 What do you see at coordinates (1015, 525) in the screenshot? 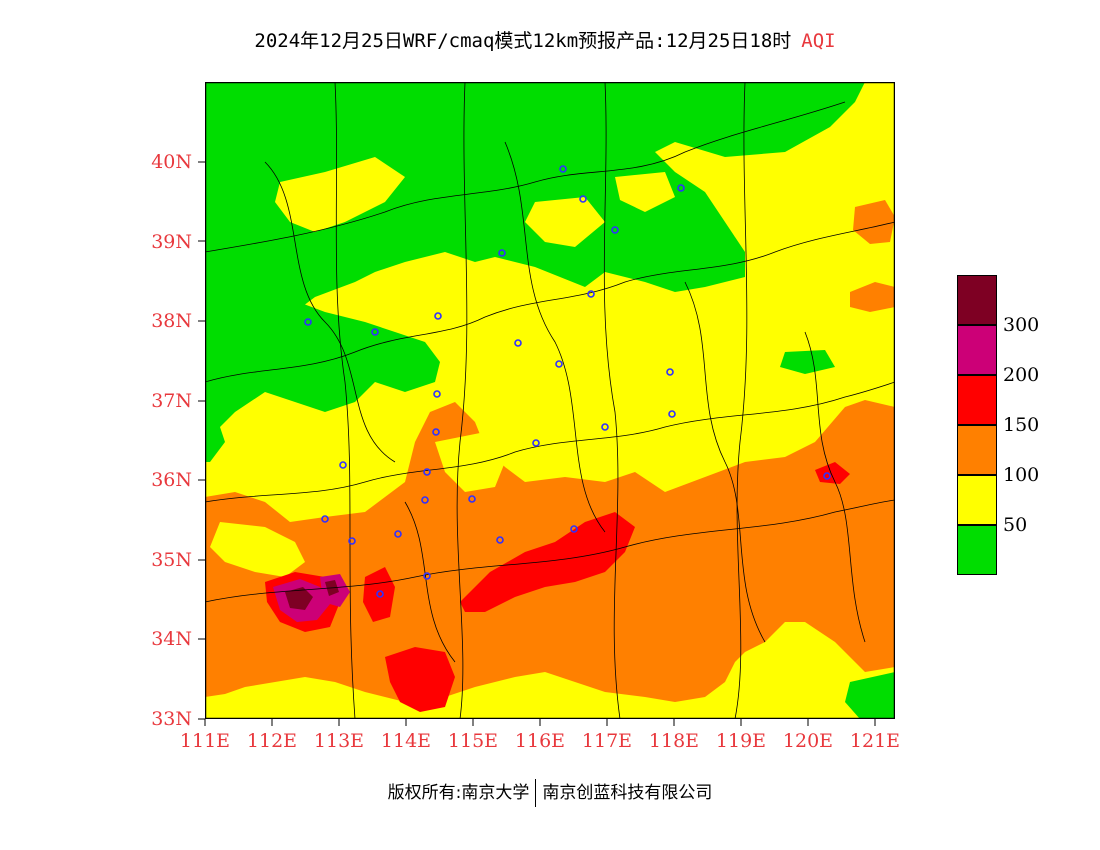
I see `legend-label: 50` at bounding box center [1015, 525].